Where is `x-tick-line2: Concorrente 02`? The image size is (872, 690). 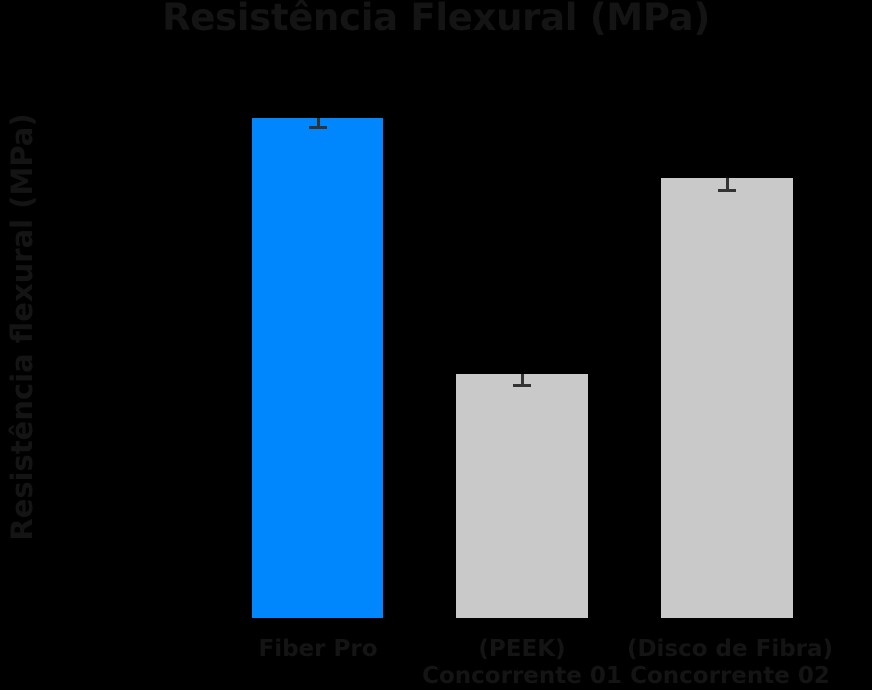 x-tick-line2: Concorrente 02 is located at coordinates (730, 676).